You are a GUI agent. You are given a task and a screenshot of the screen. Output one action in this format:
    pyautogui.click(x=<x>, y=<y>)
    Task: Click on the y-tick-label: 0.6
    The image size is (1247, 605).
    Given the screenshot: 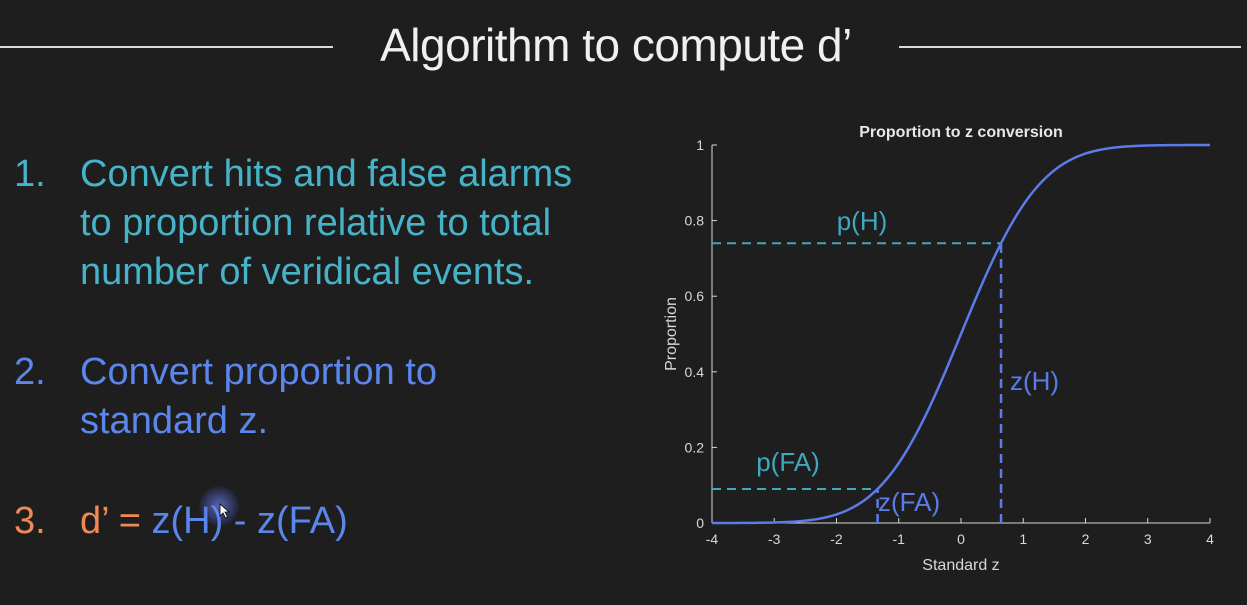 What is the action you would take?
    pyautogui.click(x=695, y=296)
    